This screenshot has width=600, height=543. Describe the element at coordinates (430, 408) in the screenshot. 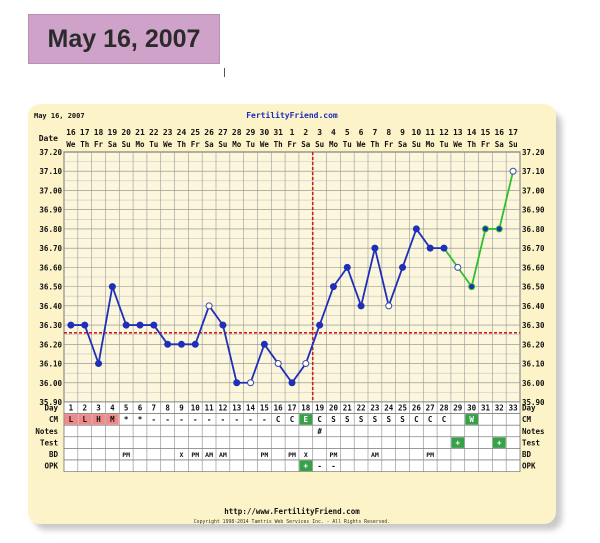

I see `day-number: 27` at that location.